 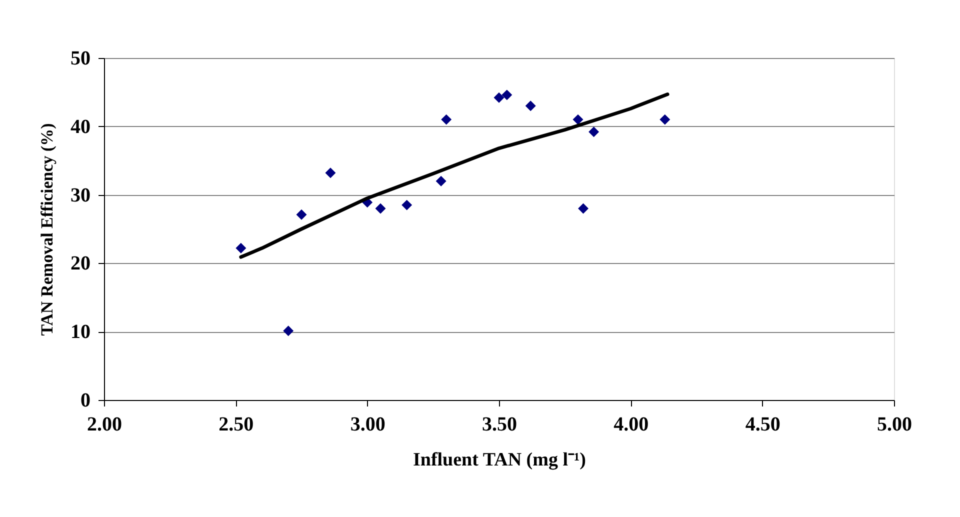 I want to click on line-series, so click(x=454, y=175).